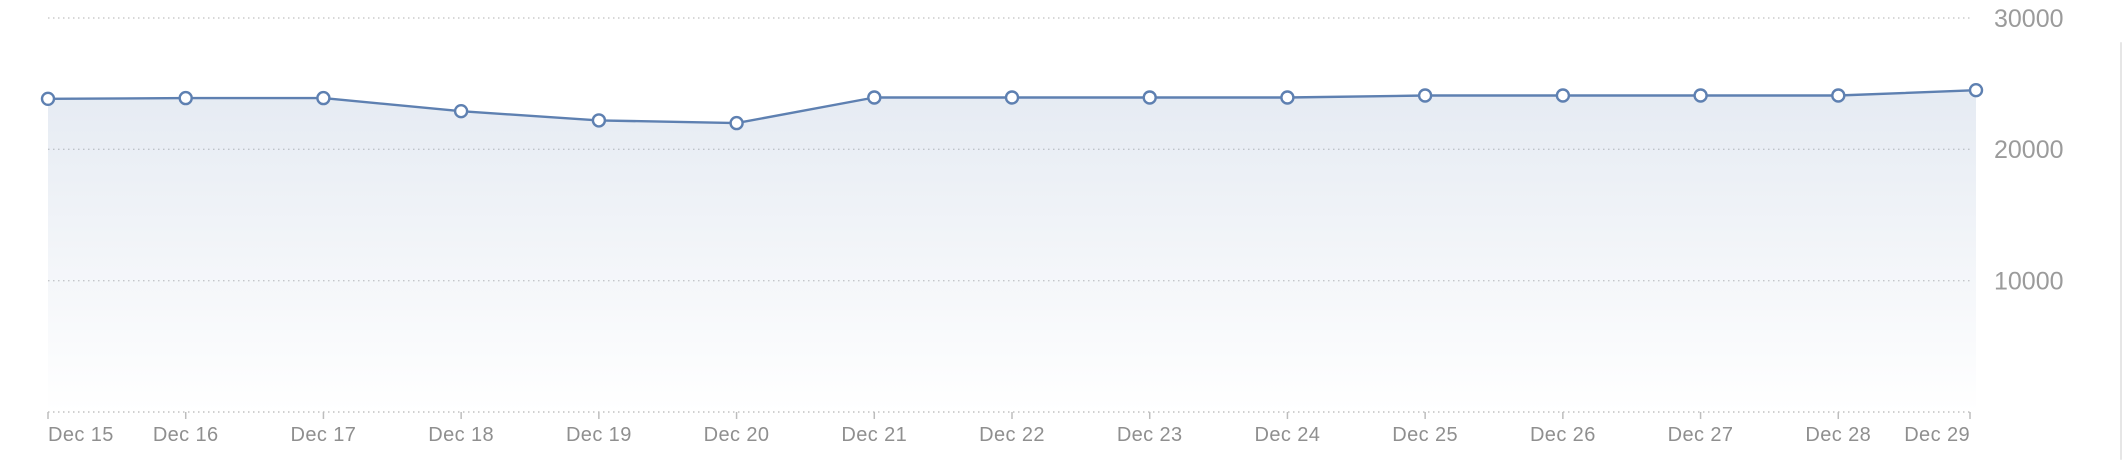 The width and height of the screenshot is (2128, 460). What do you see at coordinates (1150, 435) in the screenshot?
I see `x-tick-label: Dec 23` at bounding box center [1150, 435].